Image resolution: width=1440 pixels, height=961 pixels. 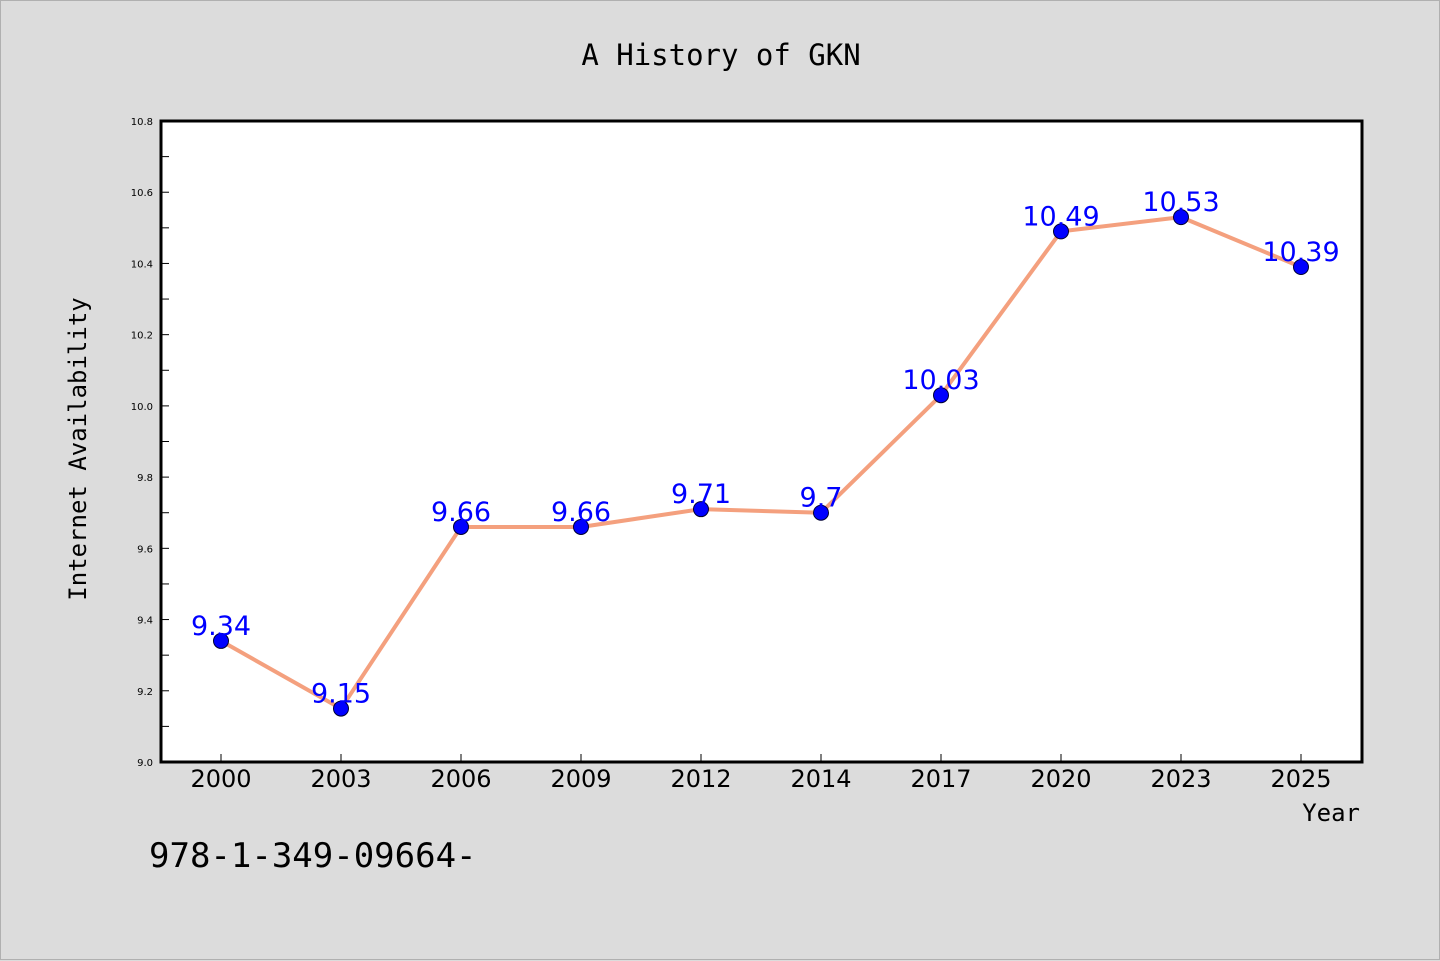 What do you see at coordinates (145, 478) in the screenshot?
I see `y-tick-label: 9.8` at bounding box center [145, 478].